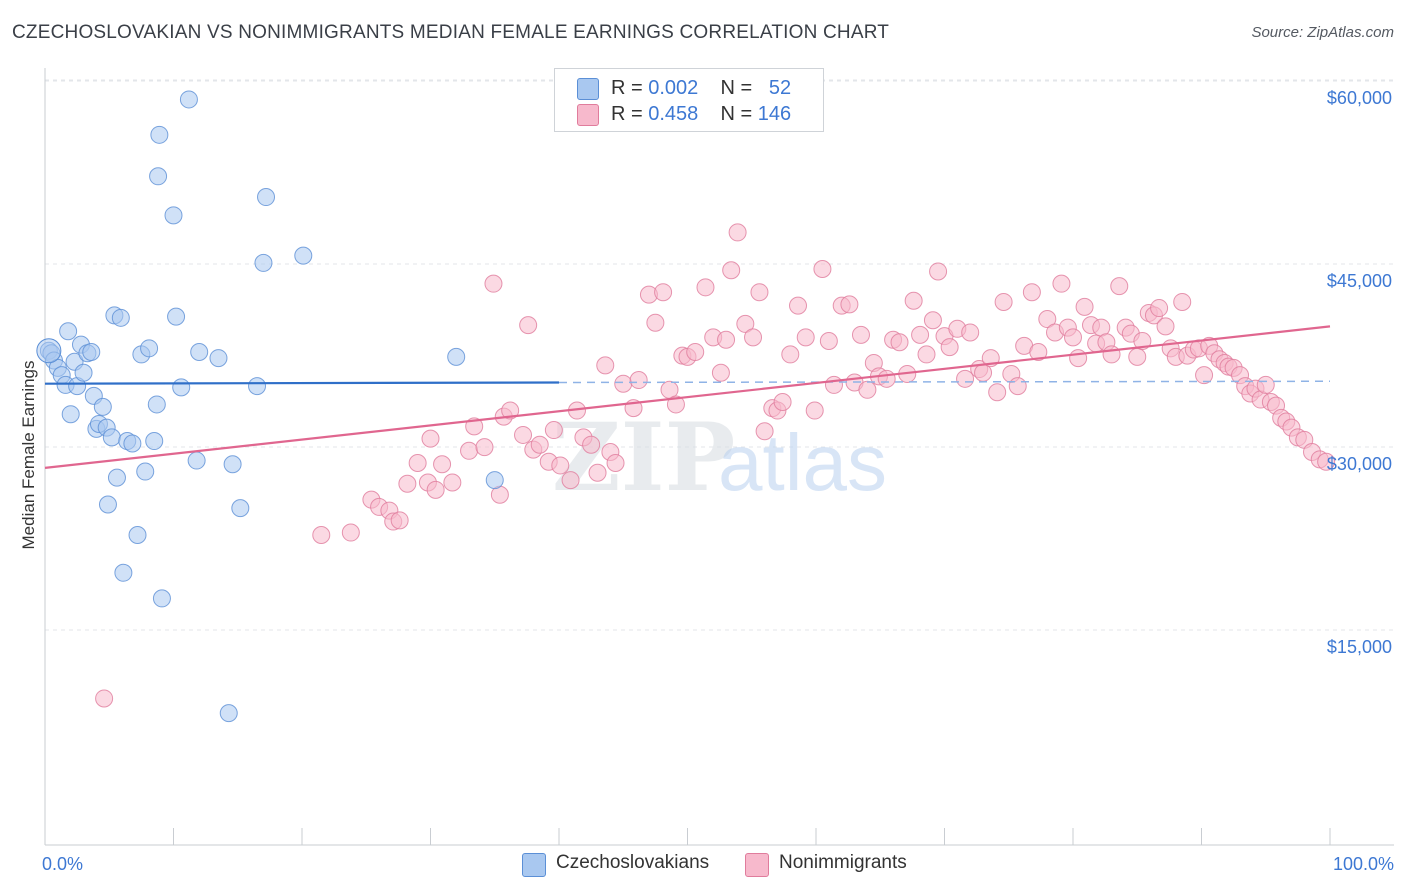 This screenshot has height=892, width=1406. I want to click on series-swatch-pink, so click(757, 865).